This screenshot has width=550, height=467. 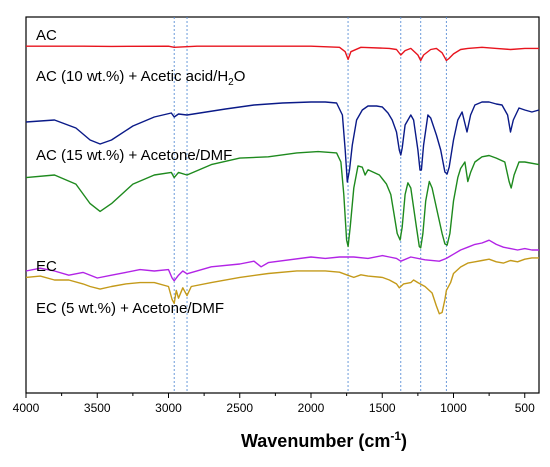 What do you see at coordinates (324, 440) in the screenshot?
I see `x-axis-title: Wavenumber (cm-1)` at bounding box center [324, 440].